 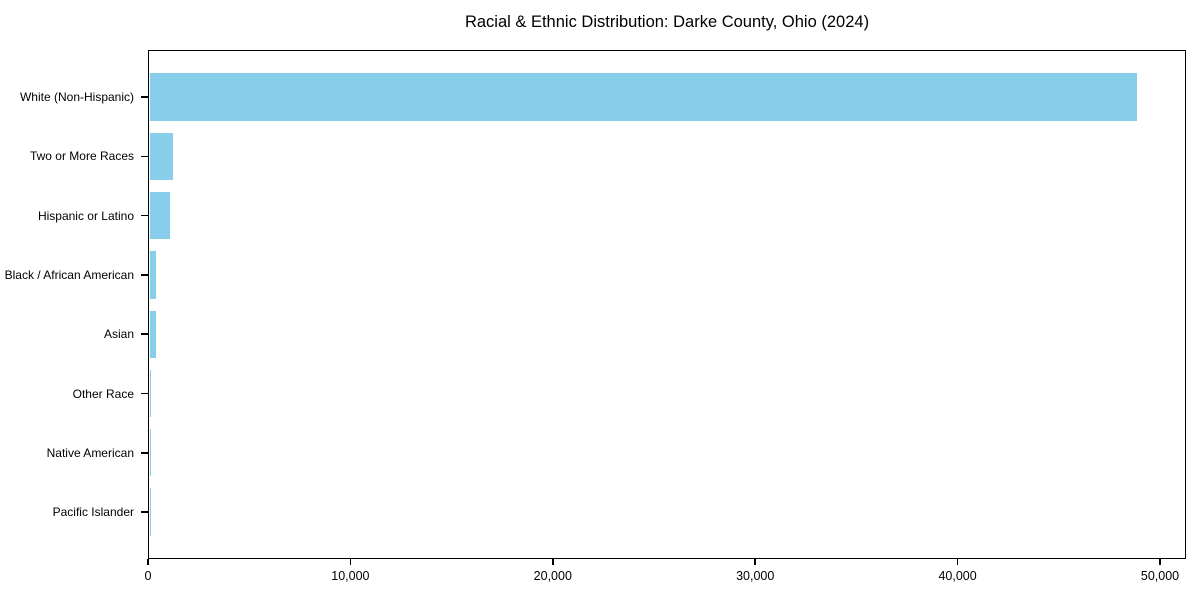 I want to click on x-tick-label: 20,000, so click(x=552, y=576).